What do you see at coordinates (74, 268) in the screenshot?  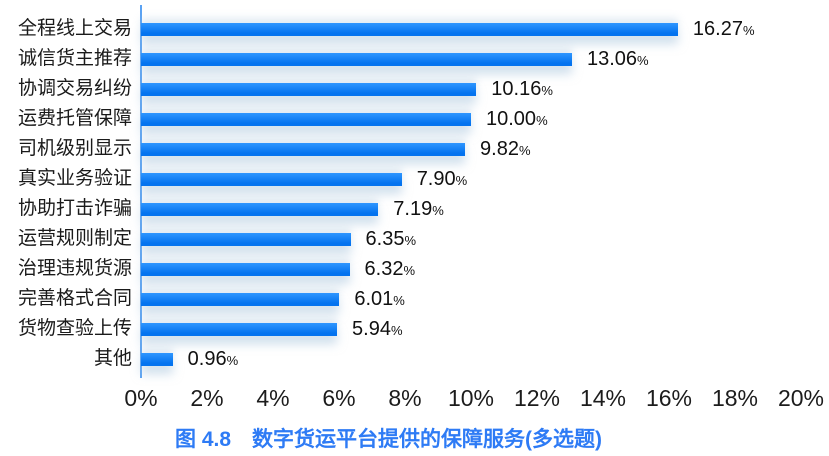 I see `category-label: 治理违规货源` at bounding box center [74, 268].